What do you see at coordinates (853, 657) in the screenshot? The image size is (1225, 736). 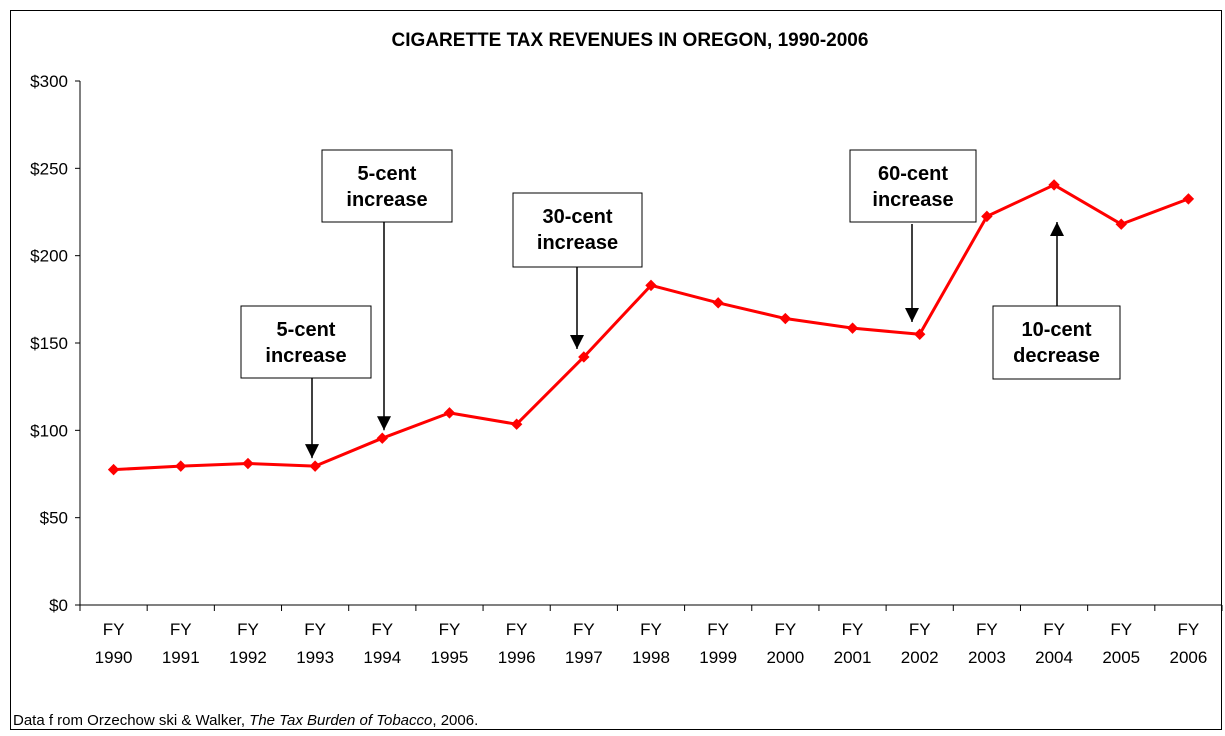 I see `x-tick-label-line: 2001` at bounding box center [853, 657].